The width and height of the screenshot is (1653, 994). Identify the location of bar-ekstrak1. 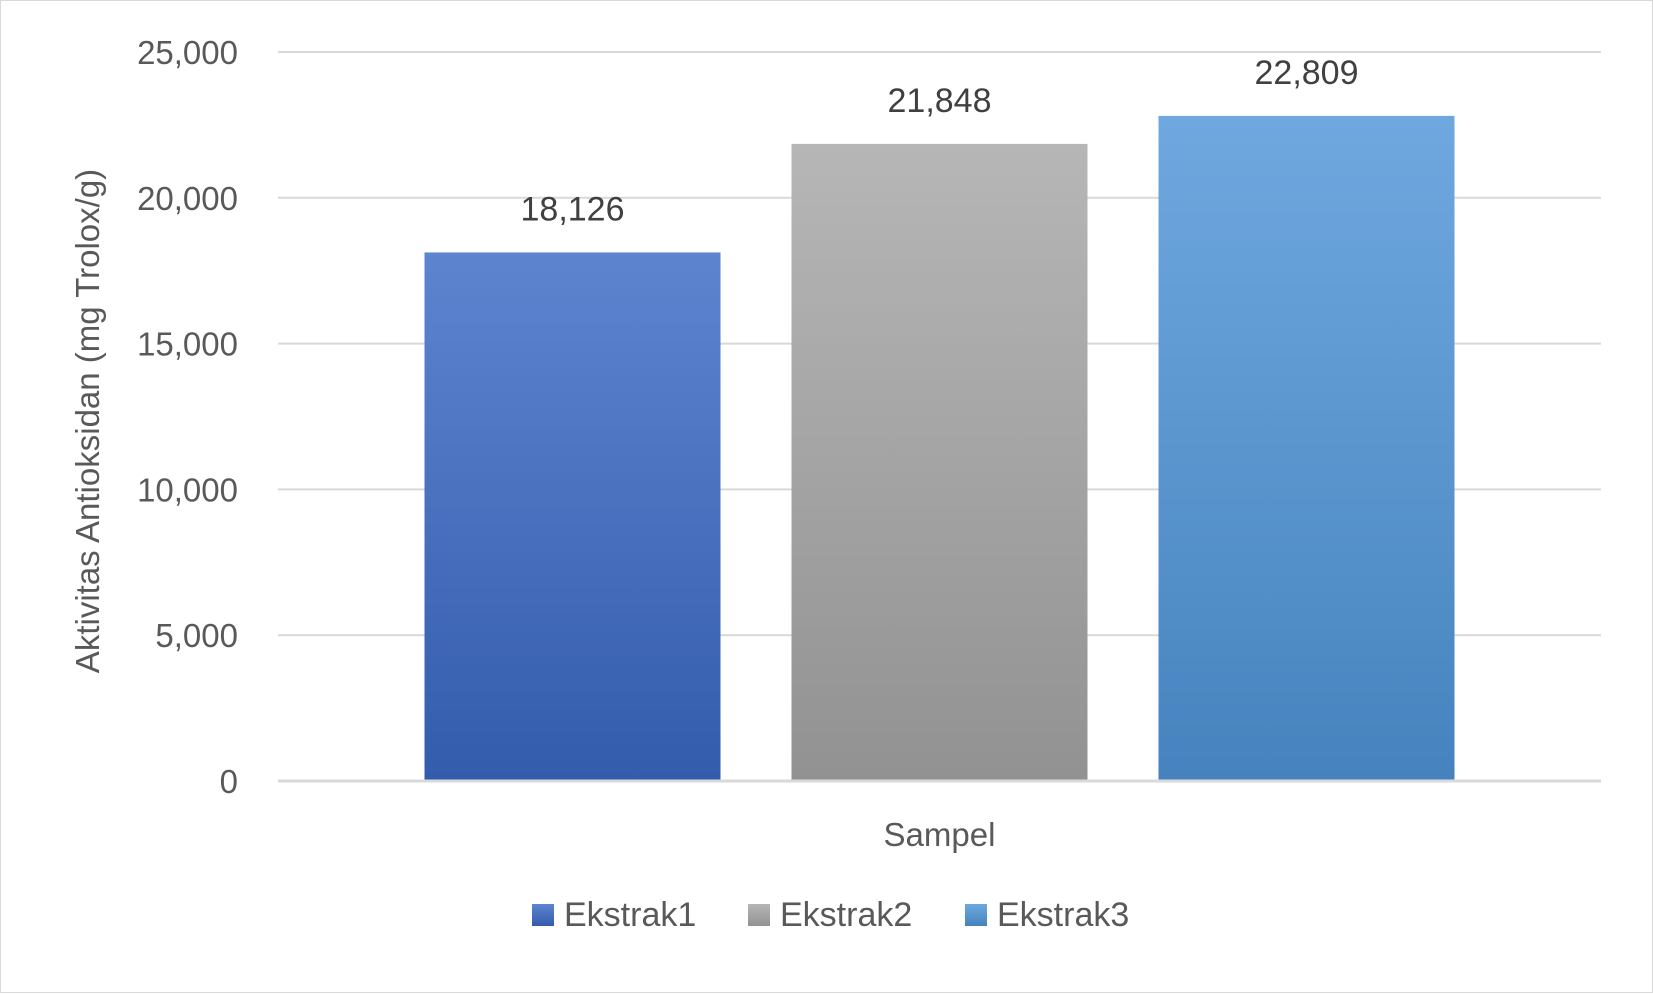
(572, 516).